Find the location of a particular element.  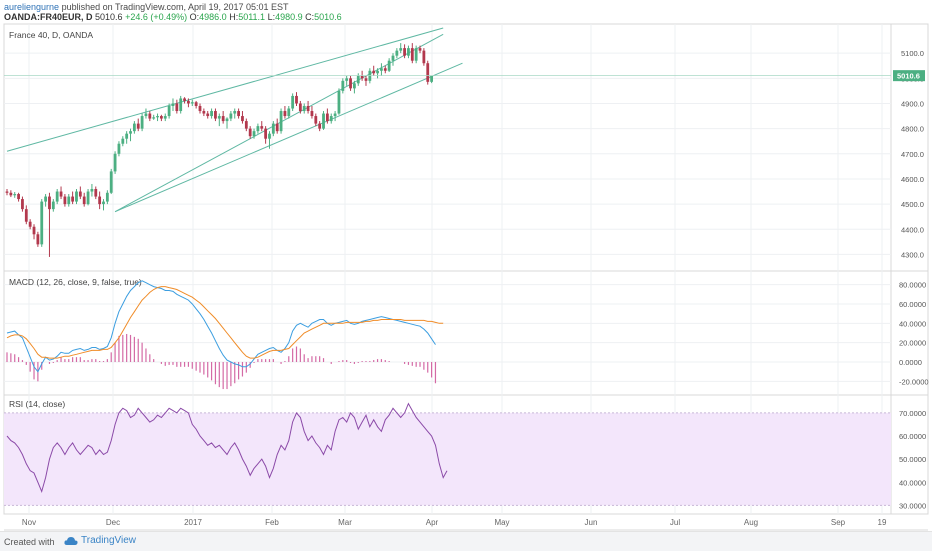

x-tick-label: 19 is located at coordinates (882, 522).